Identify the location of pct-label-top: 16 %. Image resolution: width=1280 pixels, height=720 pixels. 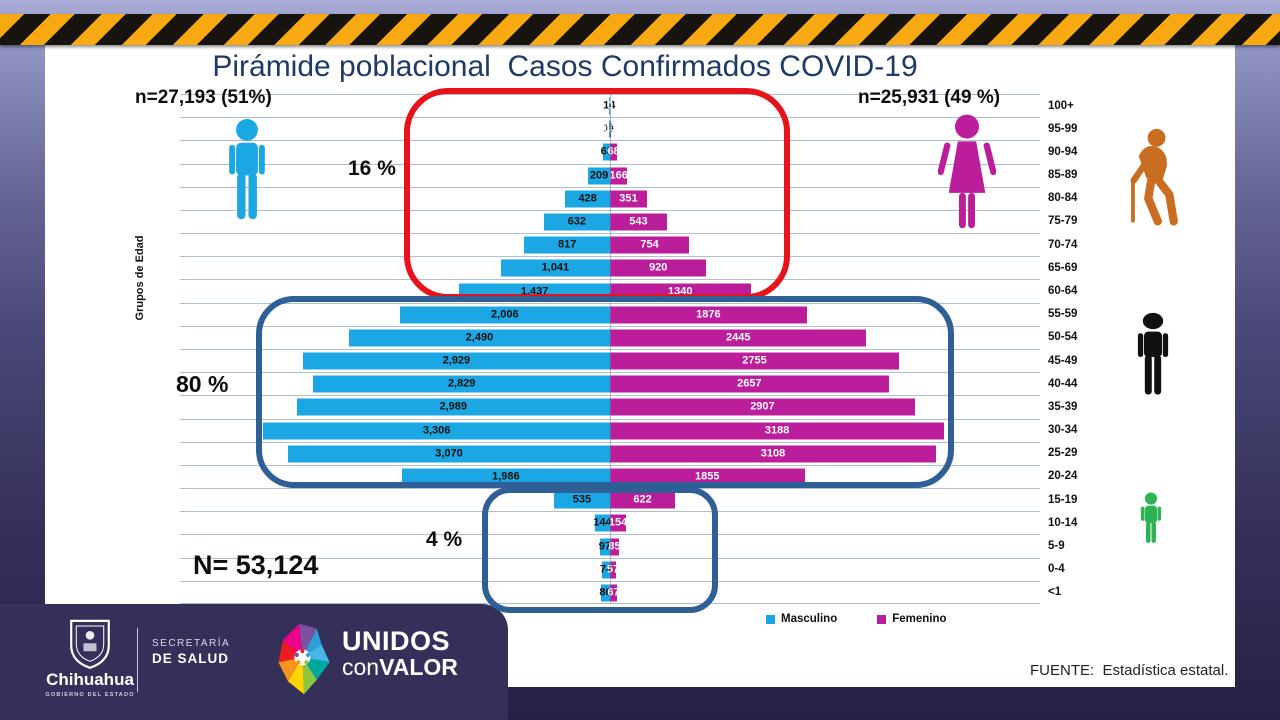
(372, 168).